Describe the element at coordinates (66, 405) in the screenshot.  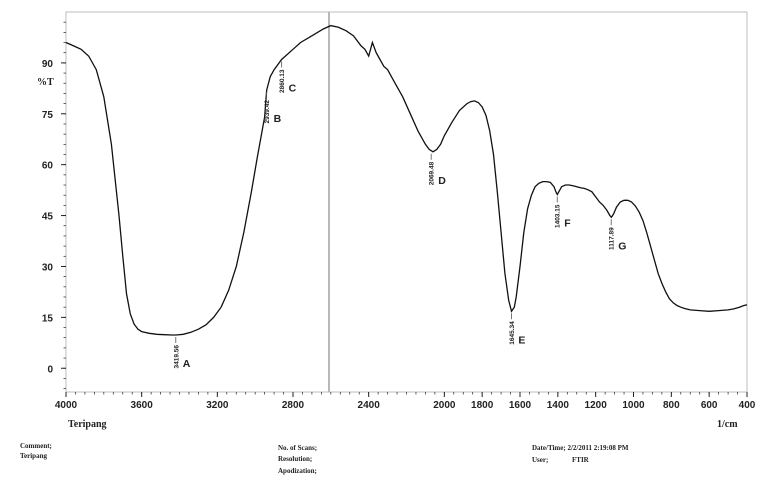
I see `x-tick-label: 4000` at that location.